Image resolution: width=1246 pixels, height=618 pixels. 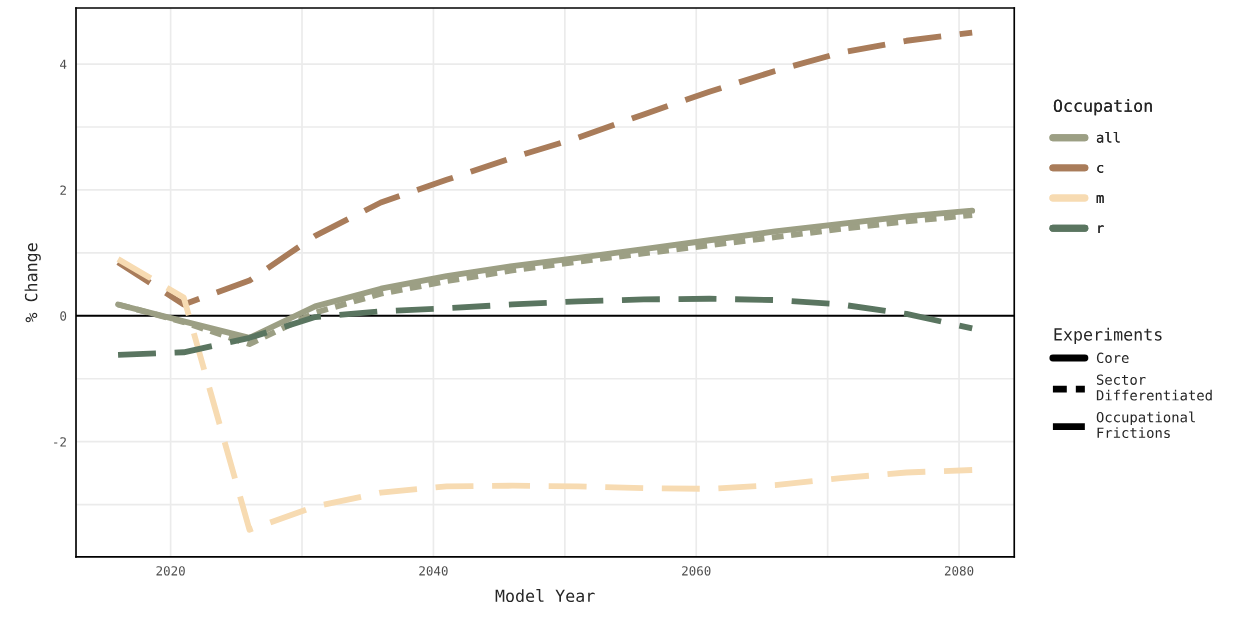 What do you see at coordinates (1101, 229) in the screenshot?
I see `legend-label: r` at bounding box center [1101, 229].